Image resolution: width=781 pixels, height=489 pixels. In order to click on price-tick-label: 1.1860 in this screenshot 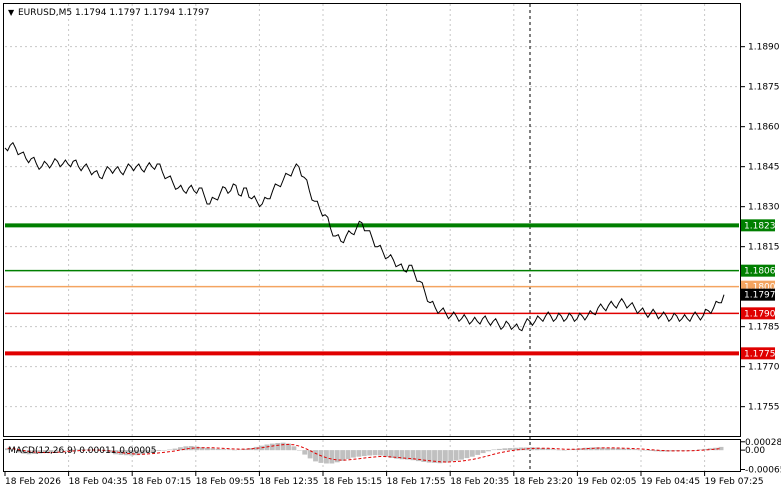, I will do `click(764, 128)`.